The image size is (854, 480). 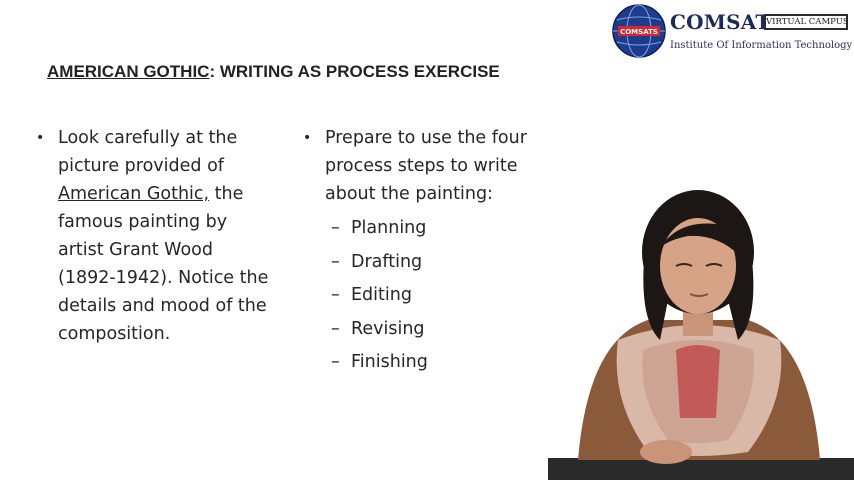 I want to click on step-item: – Editing, so click(x=433, y=296).